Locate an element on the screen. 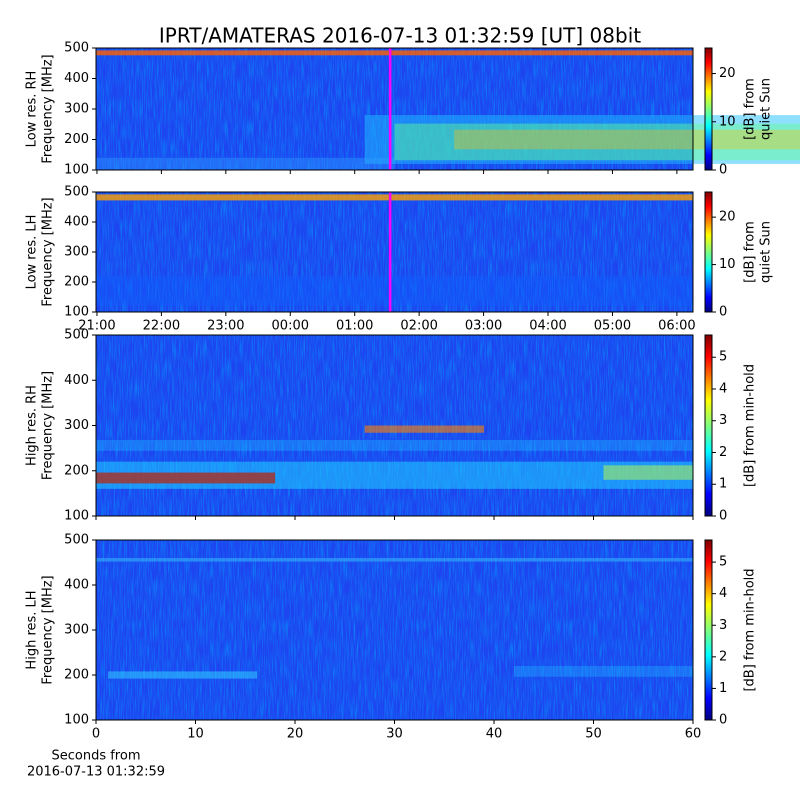 The height and width of the screenshot is (800, 800). x-tick-label: 0 is located at coordinates (96, 734).